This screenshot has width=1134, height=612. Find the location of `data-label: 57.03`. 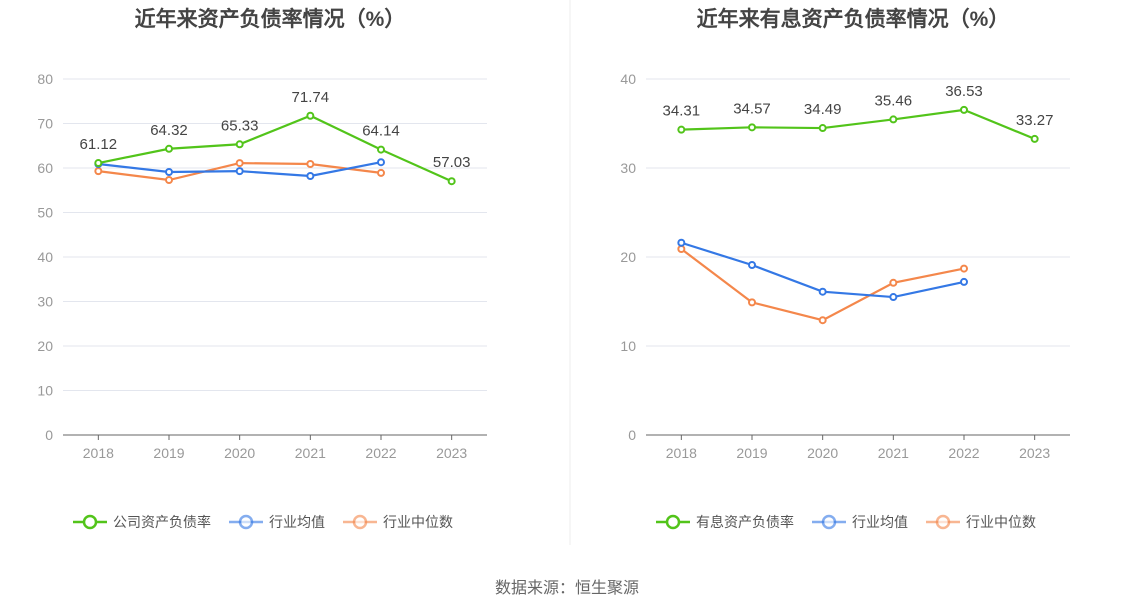

data-label: 57.03 is located at coordinates (452, 162).